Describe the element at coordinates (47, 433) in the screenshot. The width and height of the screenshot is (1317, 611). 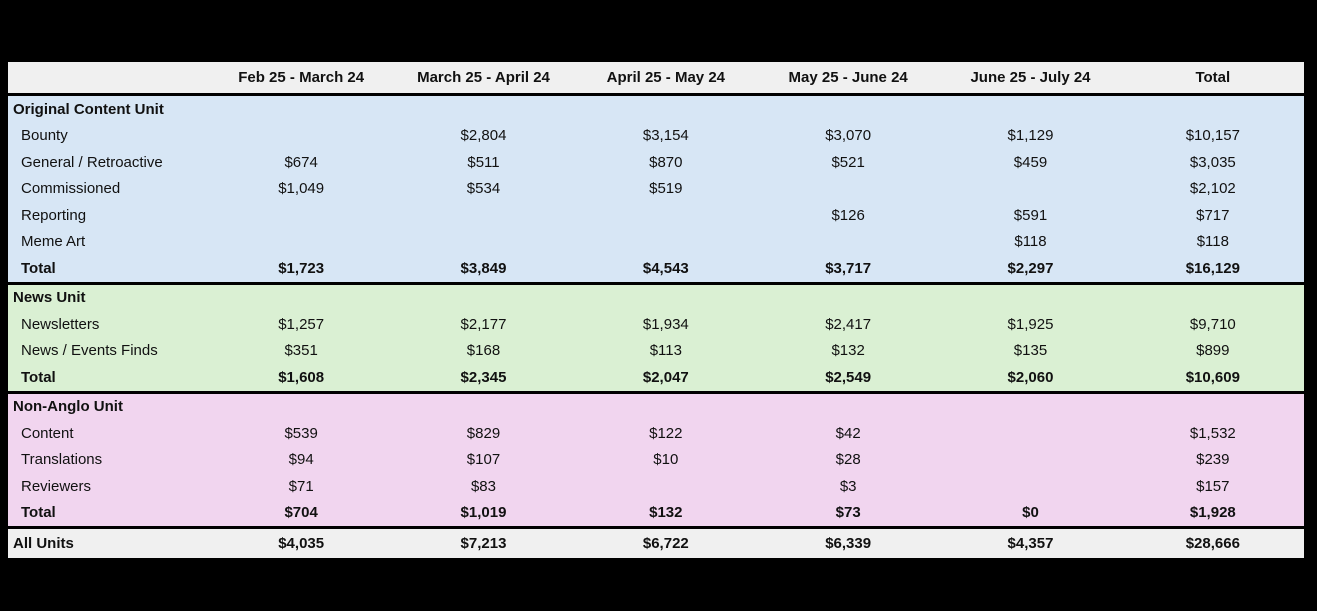
I see `row-label: Content` at that location.